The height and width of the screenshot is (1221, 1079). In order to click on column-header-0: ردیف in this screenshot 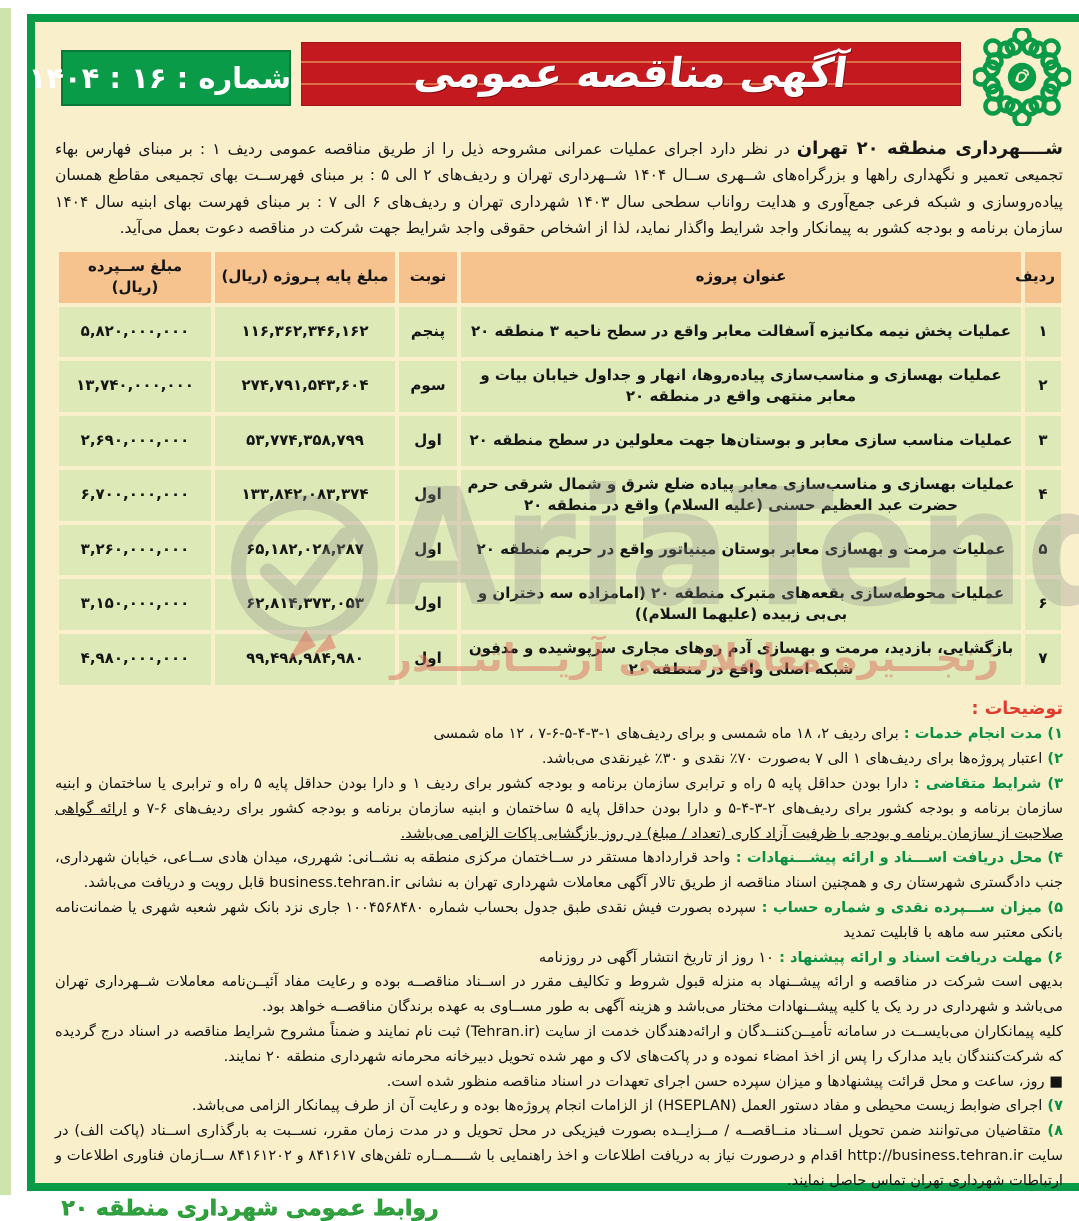, I will do `click(1038, 277)`.